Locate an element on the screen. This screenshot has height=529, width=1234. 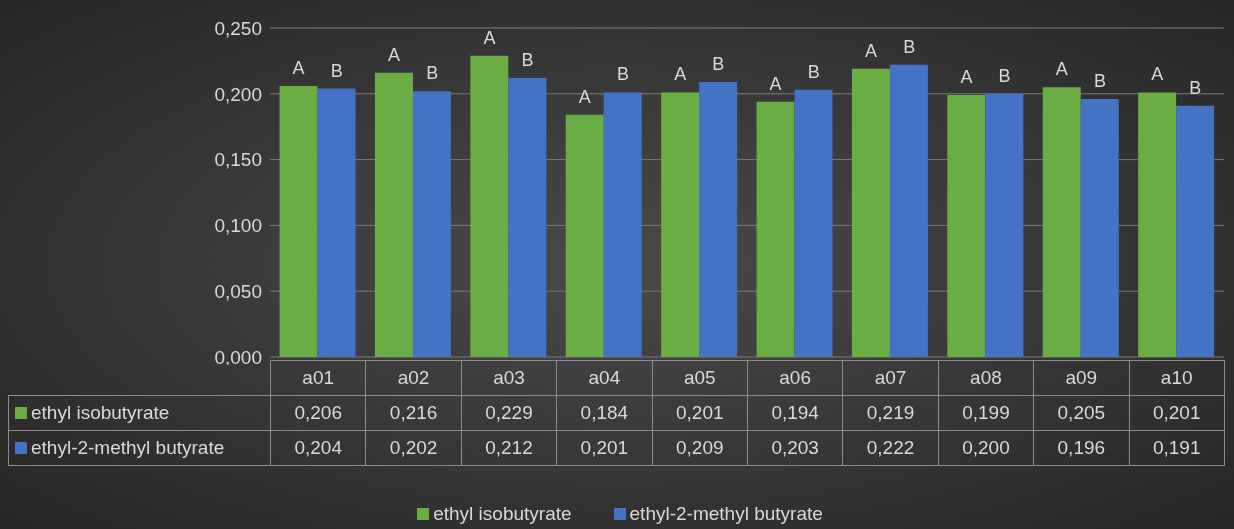
x-tick-label: a07 is located at coordinates (890, 378).